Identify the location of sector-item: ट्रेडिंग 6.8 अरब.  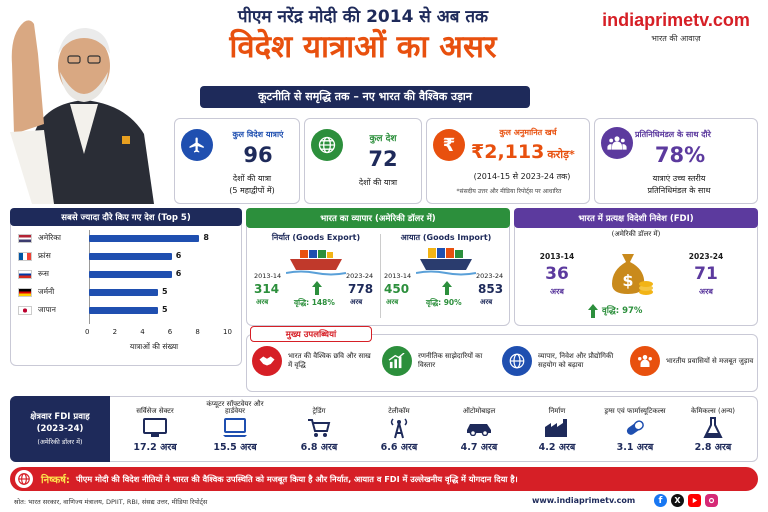
(319, 425).